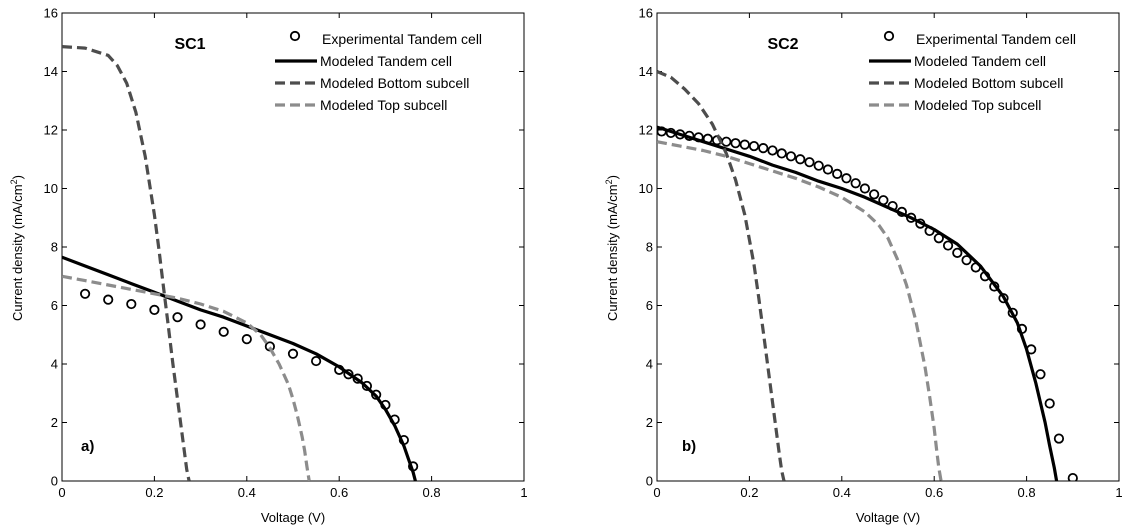  What do you see at coordinates (87, 446) in the screenshot?
I see `panel-label: a)` at bounding box center [87, 446].